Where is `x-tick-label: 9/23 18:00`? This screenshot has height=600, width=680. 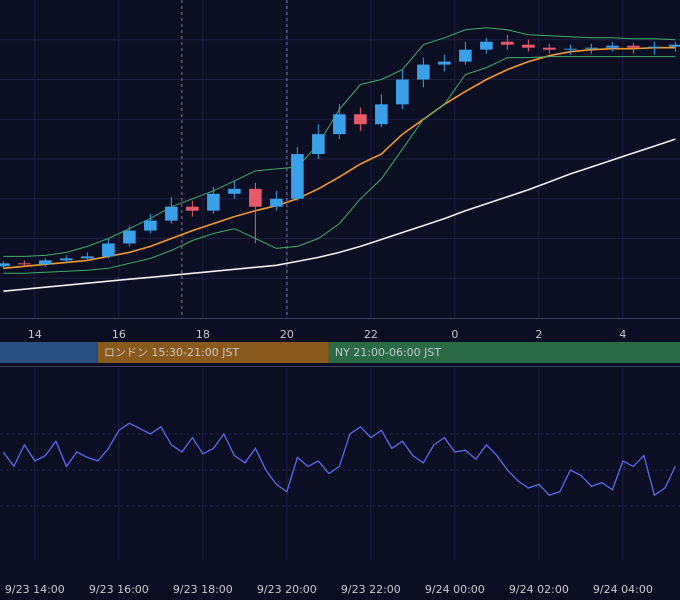 x-tick-label: 9/23 18:00 is located at coordinates (203, 589).